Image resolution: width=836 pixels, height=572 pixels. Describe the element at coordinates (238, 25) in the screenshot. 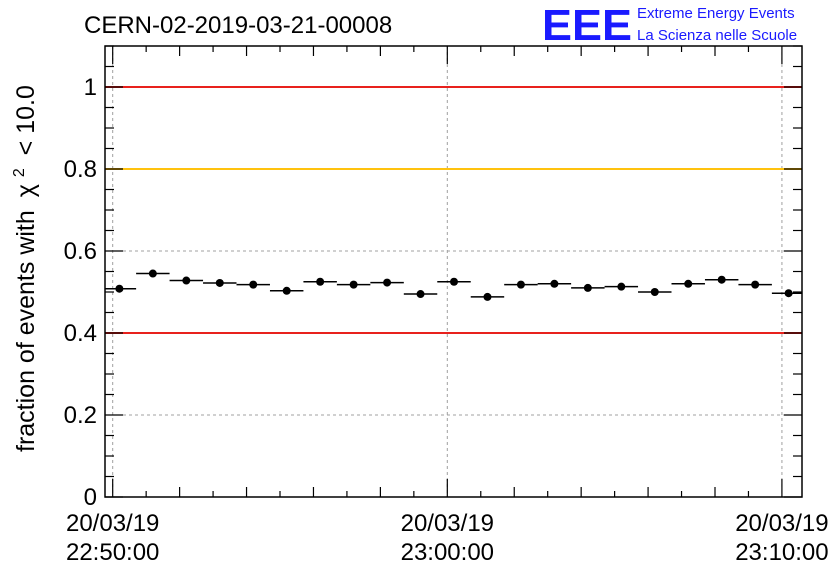

I see `chart-title: CERN-02-2019-03-21-00008` at that location.